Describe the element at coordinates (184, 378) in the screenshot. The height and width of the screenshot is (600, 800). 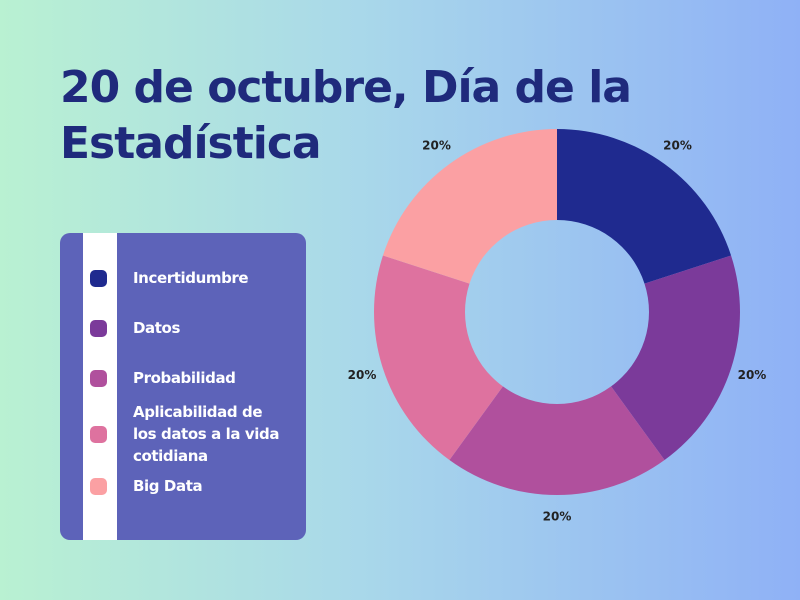
I see `legend-label: Probabilidad` at that location.